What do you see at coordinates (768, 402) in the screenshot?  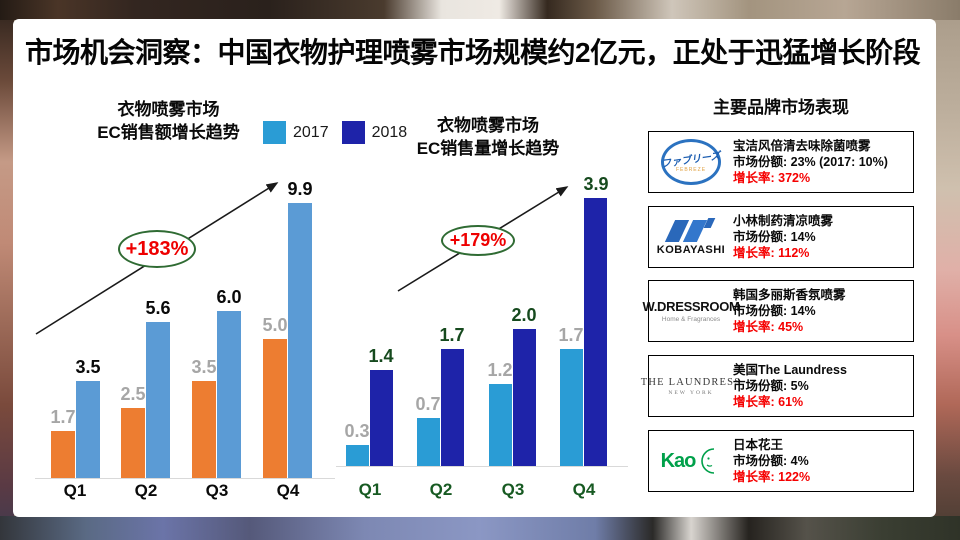 I see `brand-growth: 增长率: 61%` at bounding box center [768, 402].